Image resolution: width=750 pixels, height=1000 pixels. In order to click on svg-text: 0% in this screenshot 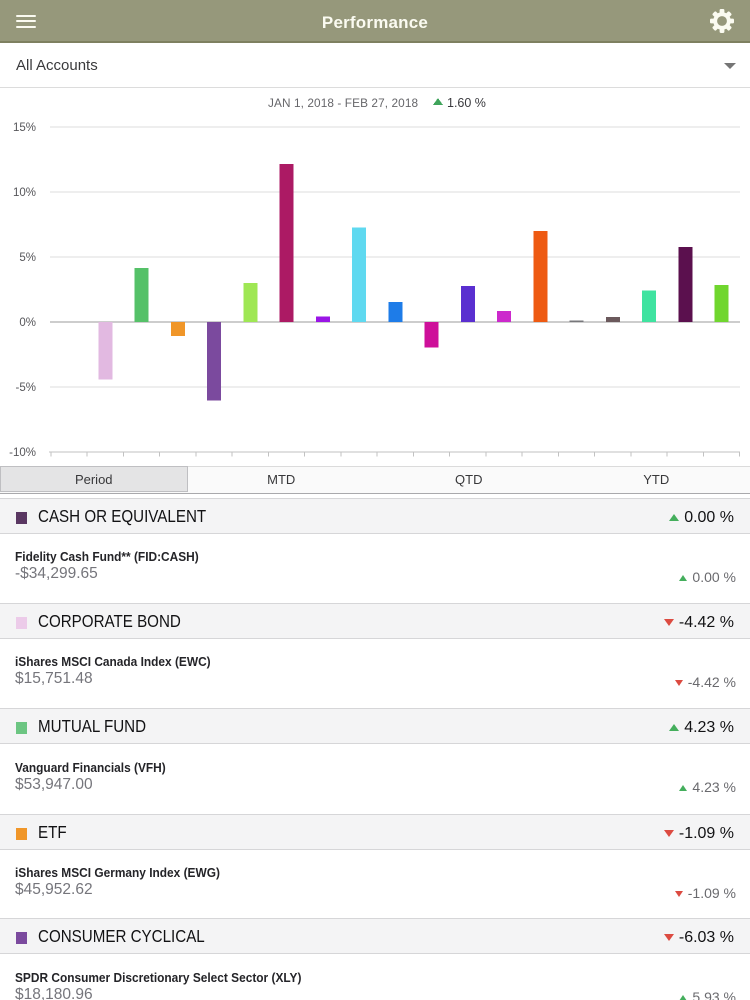, I will do `click(27, 323)`.